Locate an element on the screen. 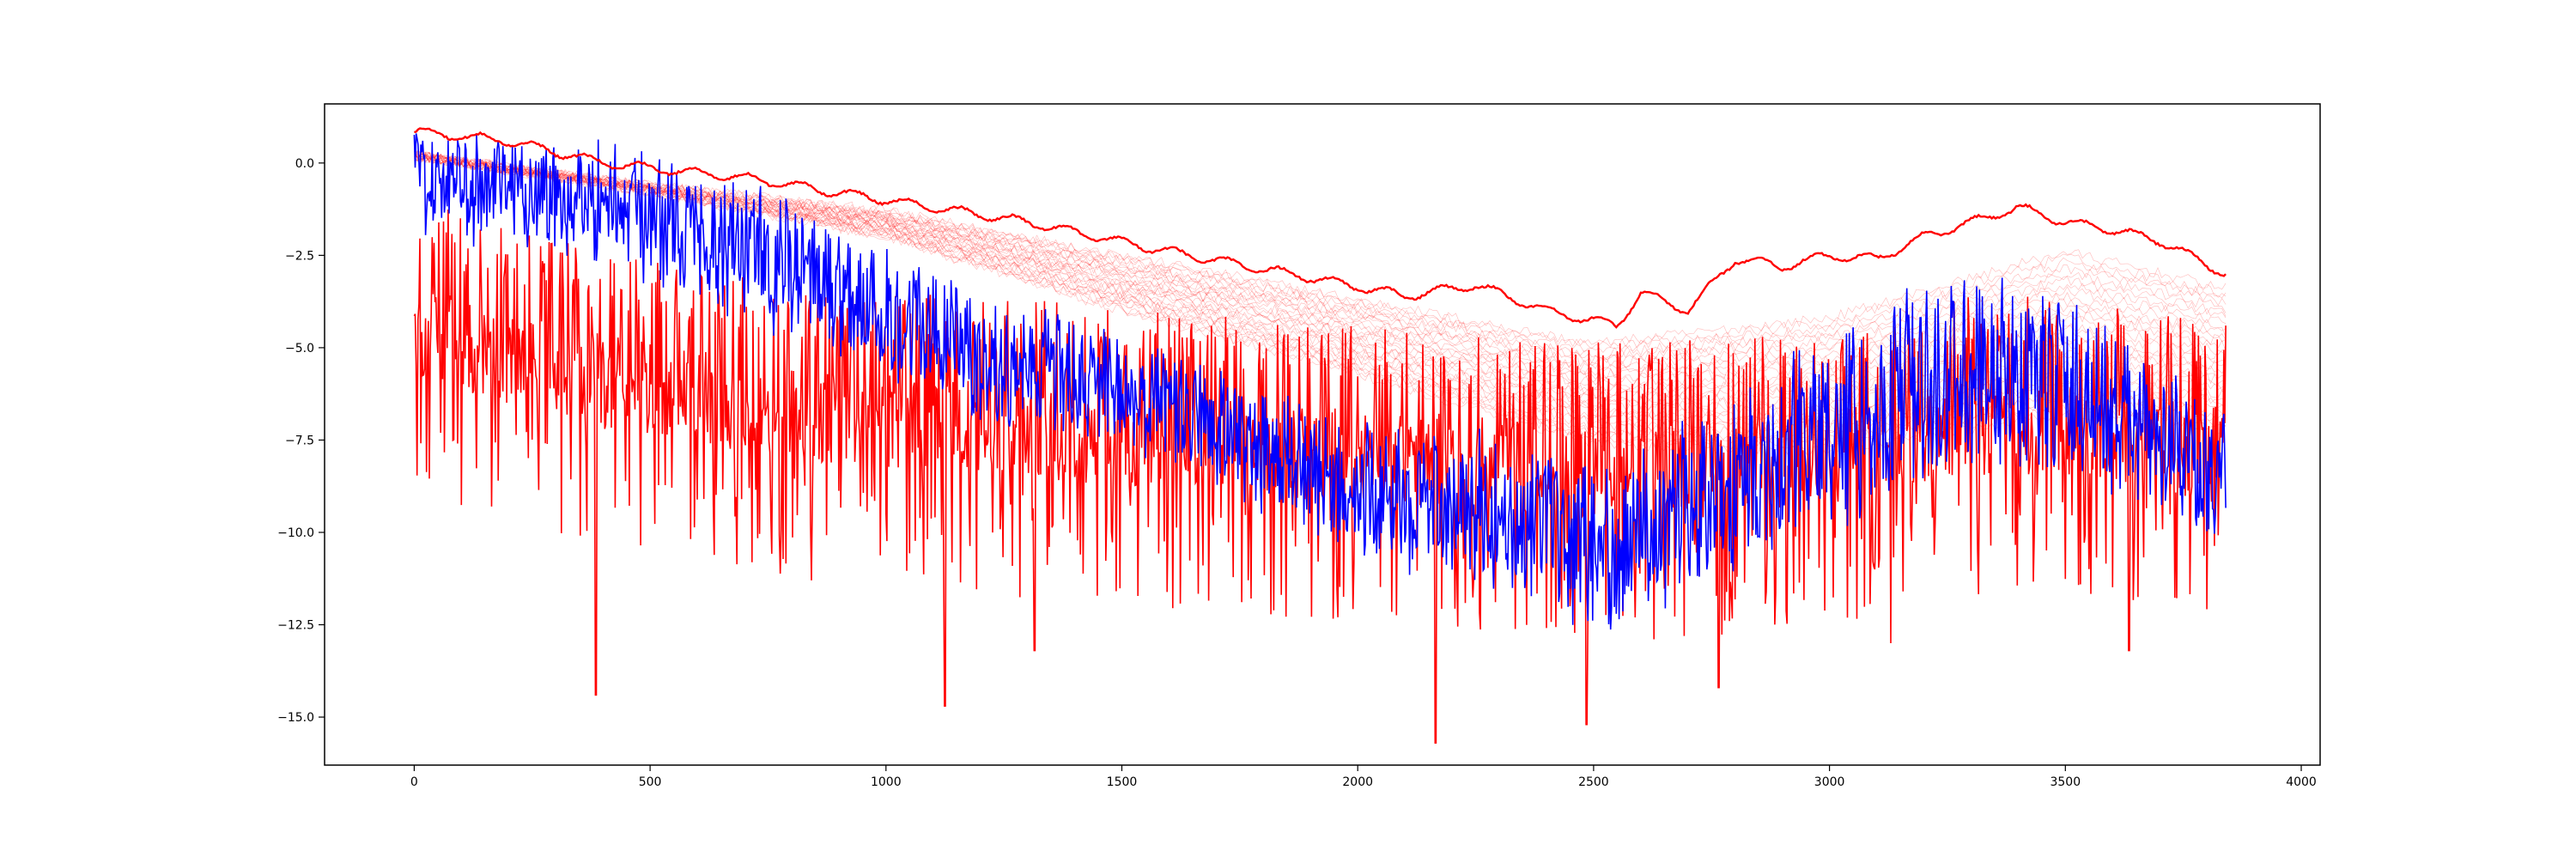 Image resolution: width=2576 pixels, height=863 pixels. x-tick-label: 0 is located at coordinates (414, 782).